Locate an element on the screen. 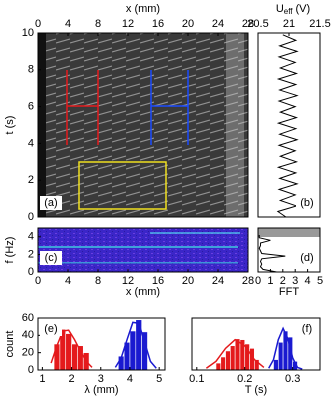  panel-label: (d) is located at coordinates (306, 258).